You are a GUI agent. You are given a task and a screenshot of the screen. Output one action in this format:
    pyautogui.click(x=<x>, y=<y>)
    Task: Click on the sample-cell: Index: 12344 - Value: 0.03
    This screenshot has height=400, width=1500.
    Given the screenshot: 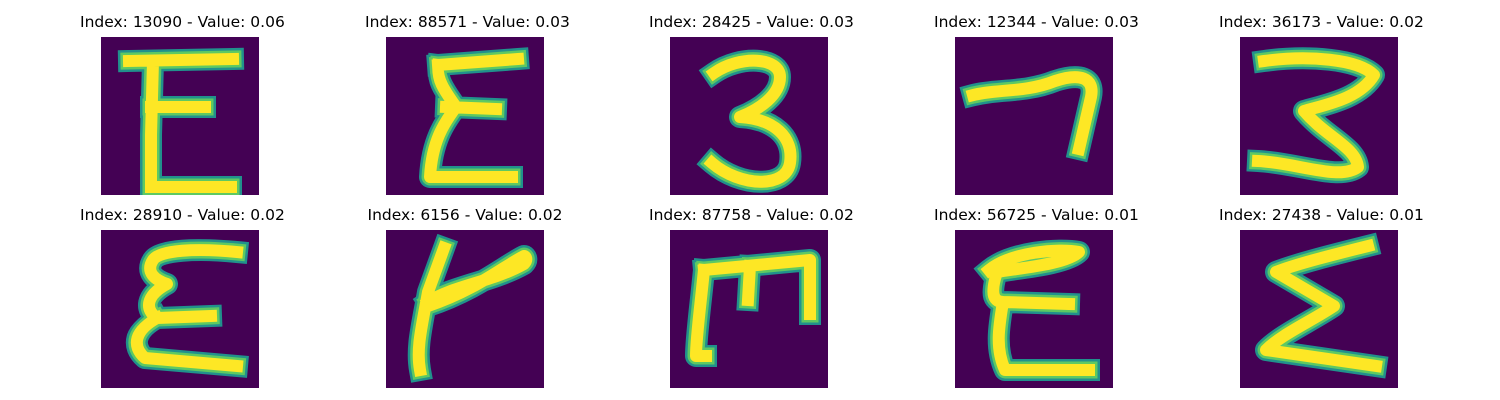 What is the action you would take?
    pyautogui.click(x=1034, y=104)
    